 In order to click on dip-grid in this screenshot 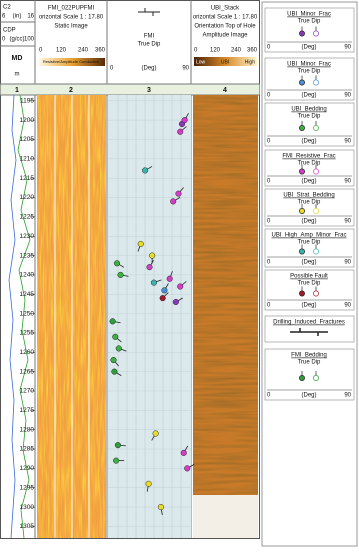, I will do `click(149, 316)`.